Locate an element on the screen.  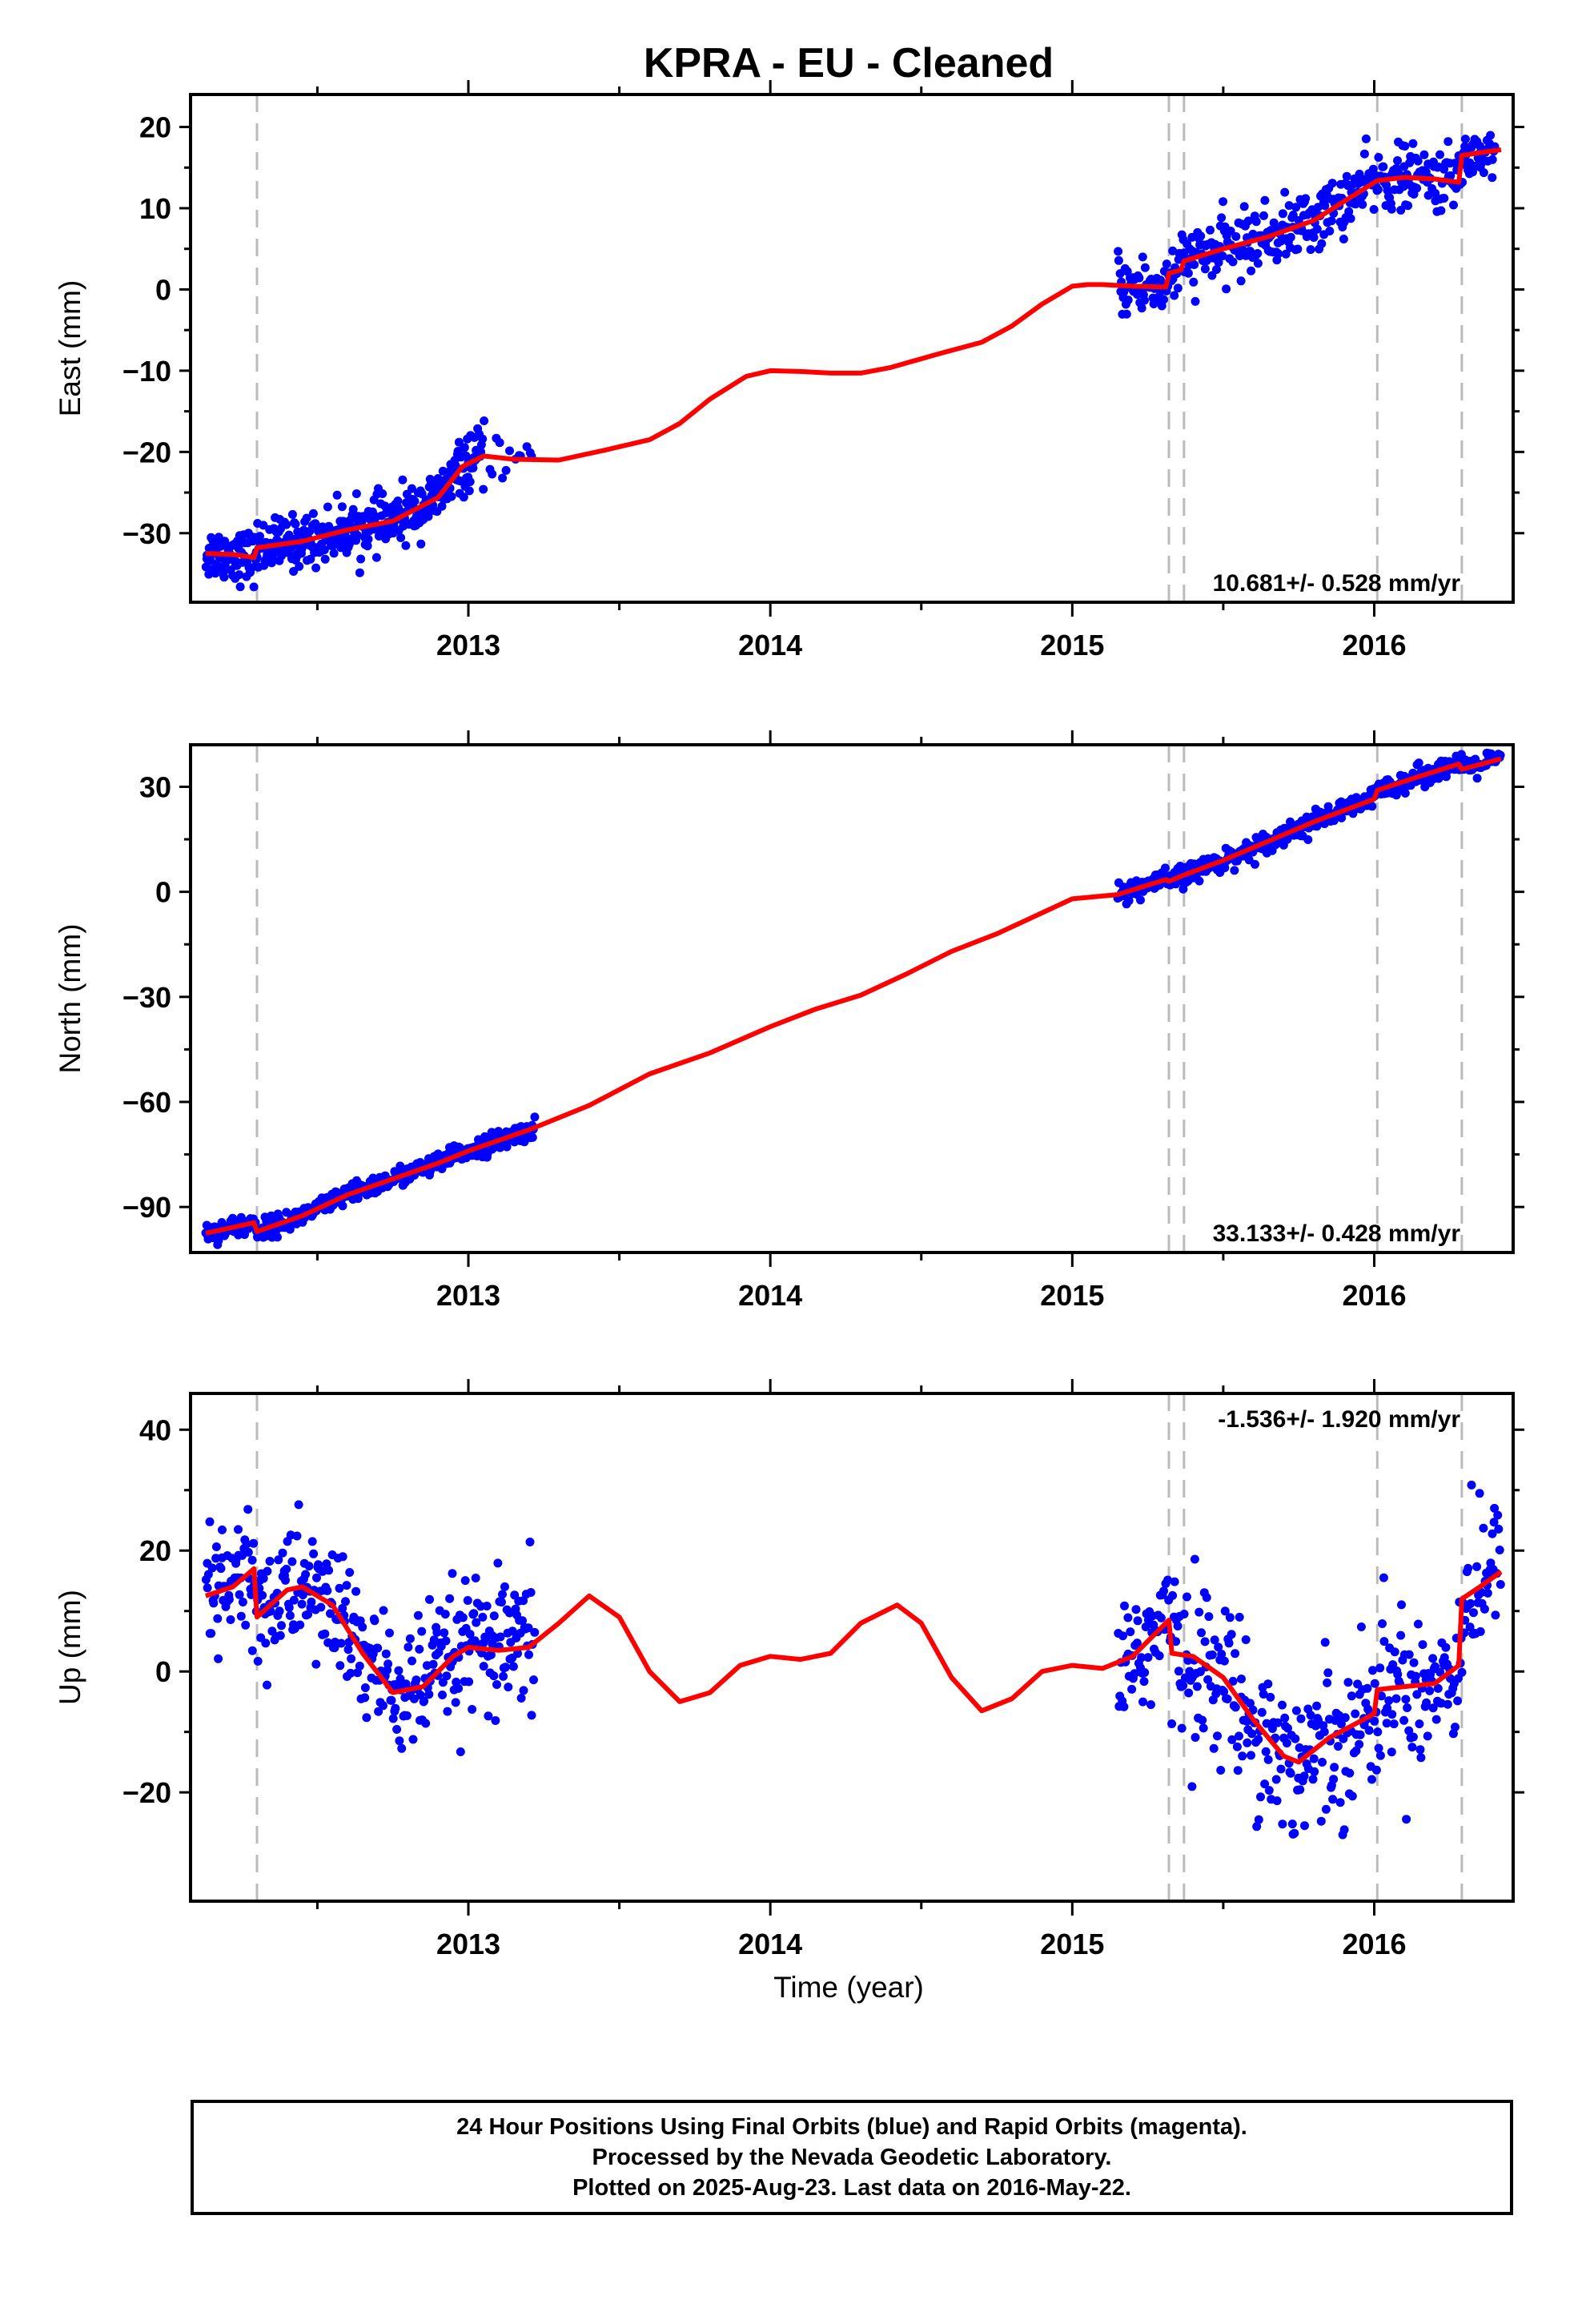
north-xtick-label: 2014 is located at coordinates (770, 1295).